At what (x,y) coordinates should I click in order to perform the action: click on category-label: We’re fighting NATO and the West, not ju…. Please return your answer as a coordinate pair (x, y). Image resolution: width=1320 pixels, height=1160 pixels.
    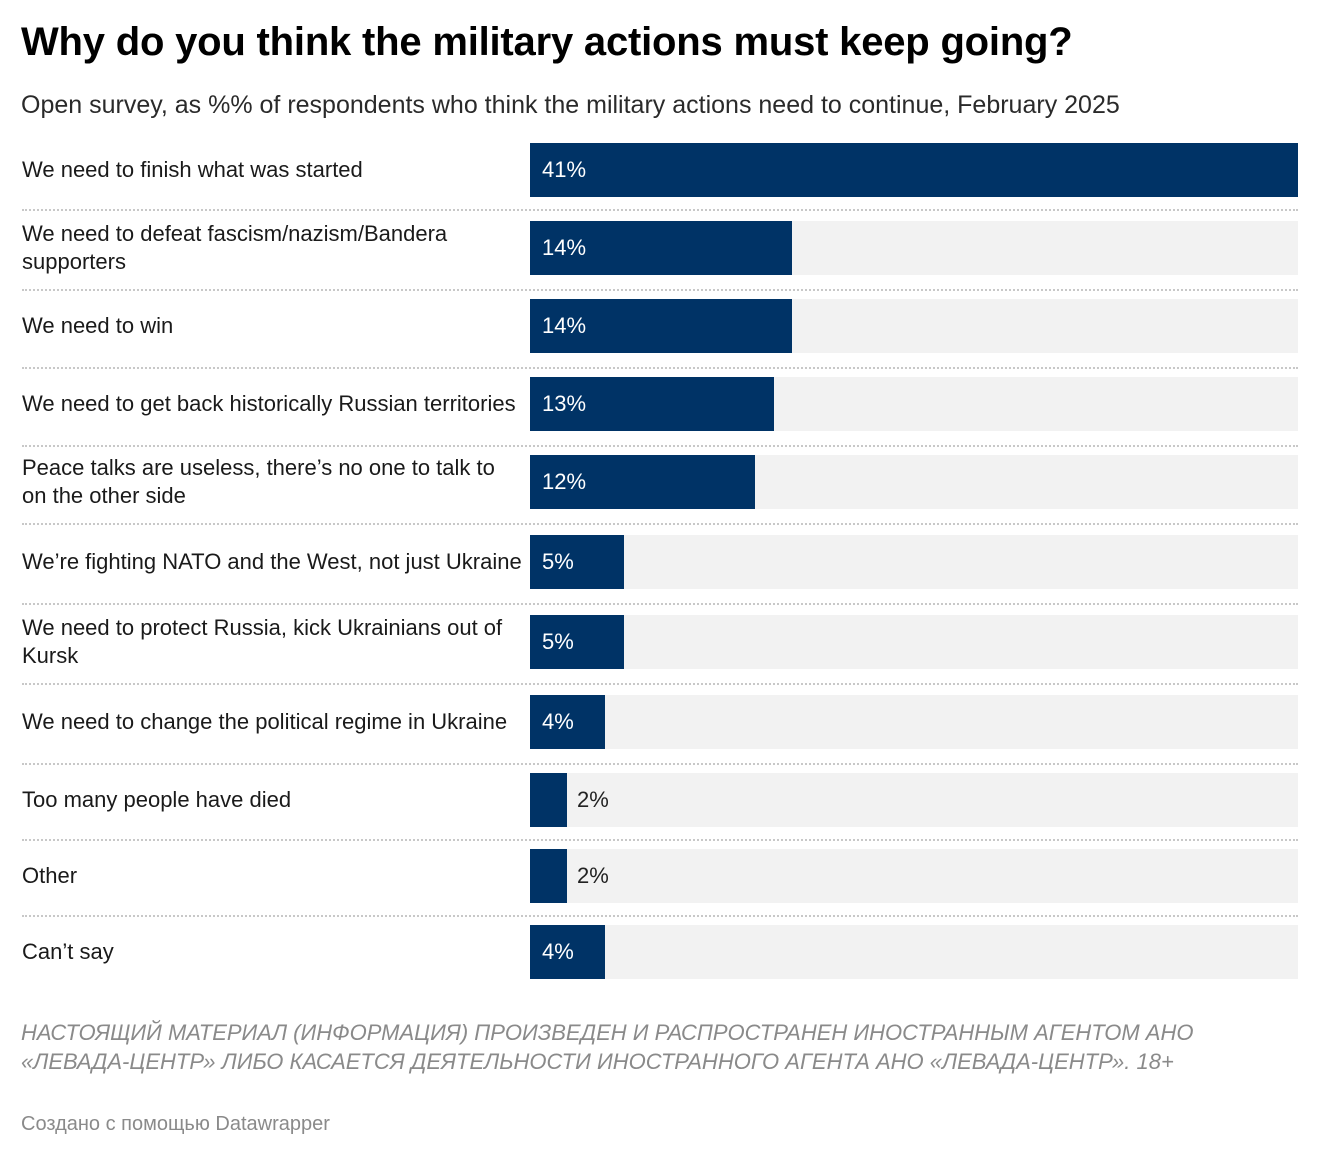
    Looking at the image, I should click on (272, 561).